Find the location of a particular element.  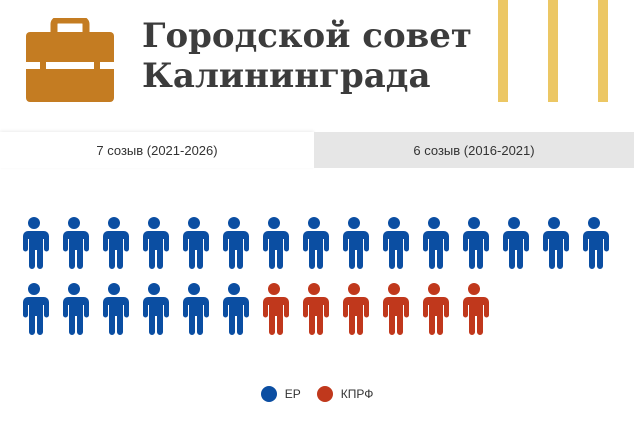

legend: ЕР КПРФ is located at coordinates (317, 394).